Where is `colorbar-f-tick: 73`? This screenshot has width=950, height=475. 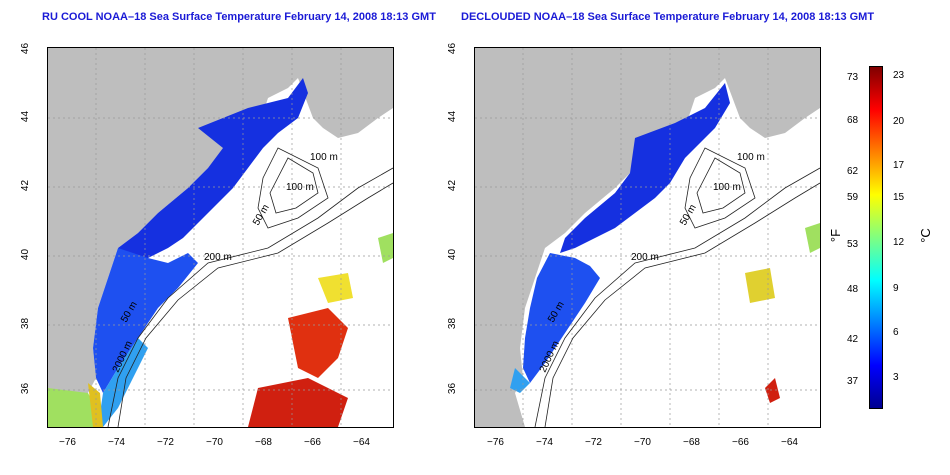
colorbar-f-tick: 73 is located at coordinates (853, 77).